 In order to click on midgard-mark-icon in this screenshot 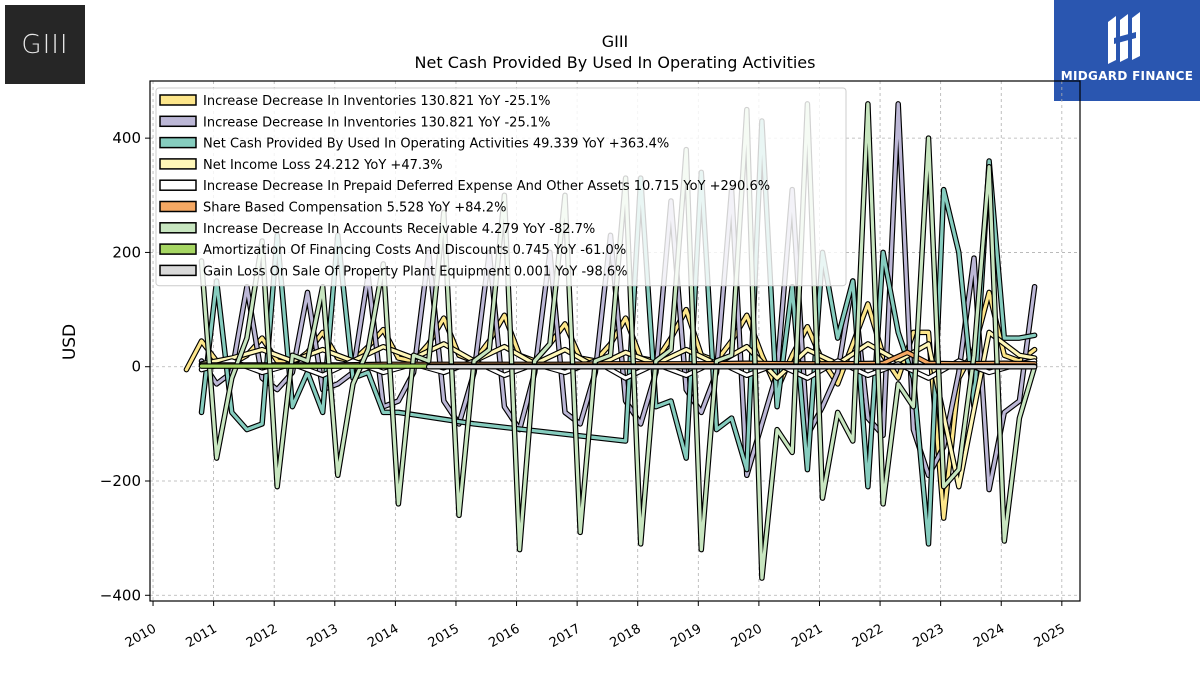, I will do `click(1124, 38)`.